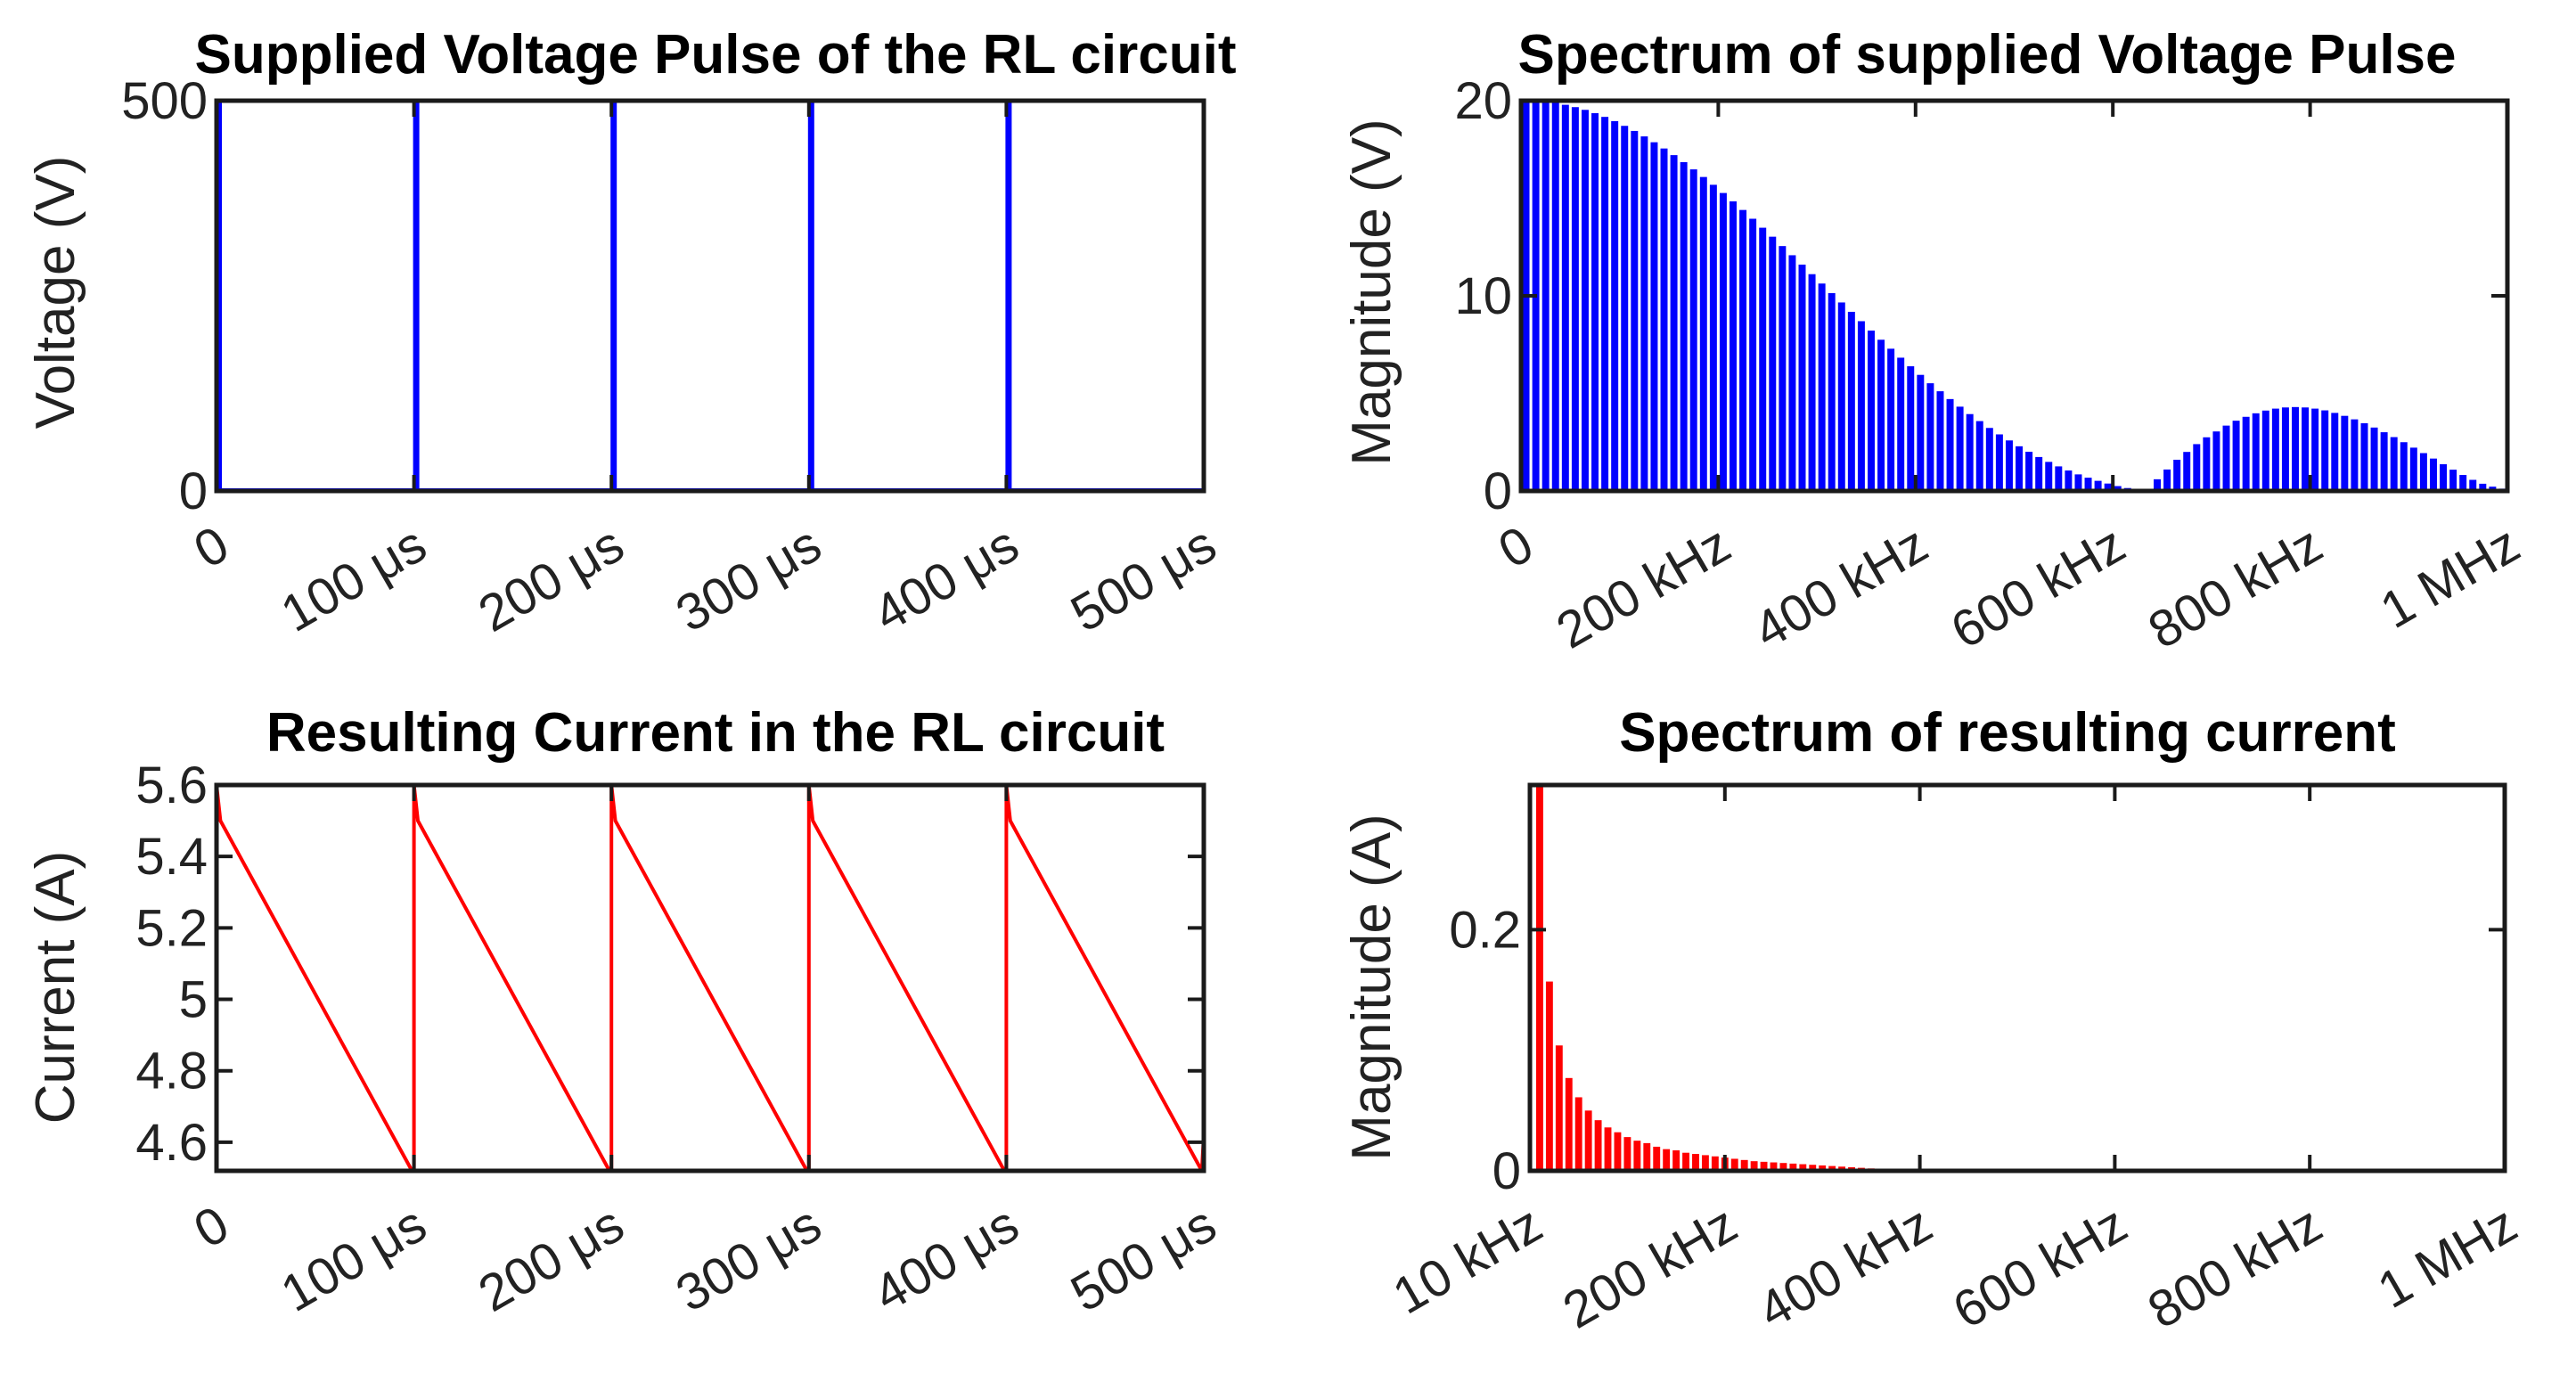 Image resolution: width=2576 pixels, height=1374 pixels. I want to click on current-series-line, so click(710, 978).